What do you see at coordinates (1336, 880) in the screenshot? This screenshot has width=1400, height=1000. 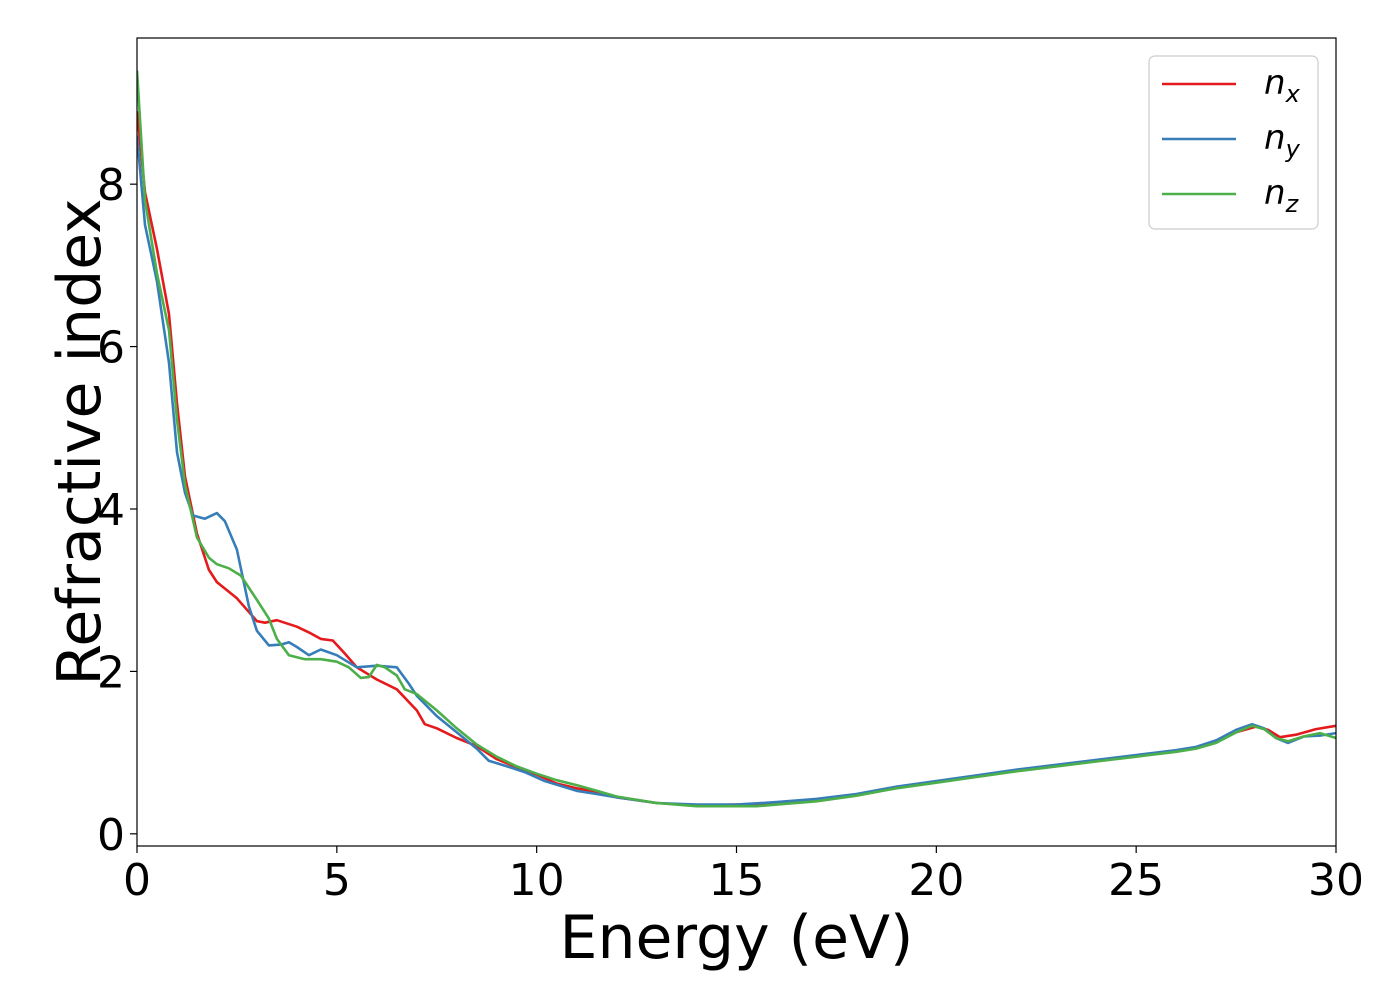 I see `x-tick-label: 30` at bounding box center [1336, 880].